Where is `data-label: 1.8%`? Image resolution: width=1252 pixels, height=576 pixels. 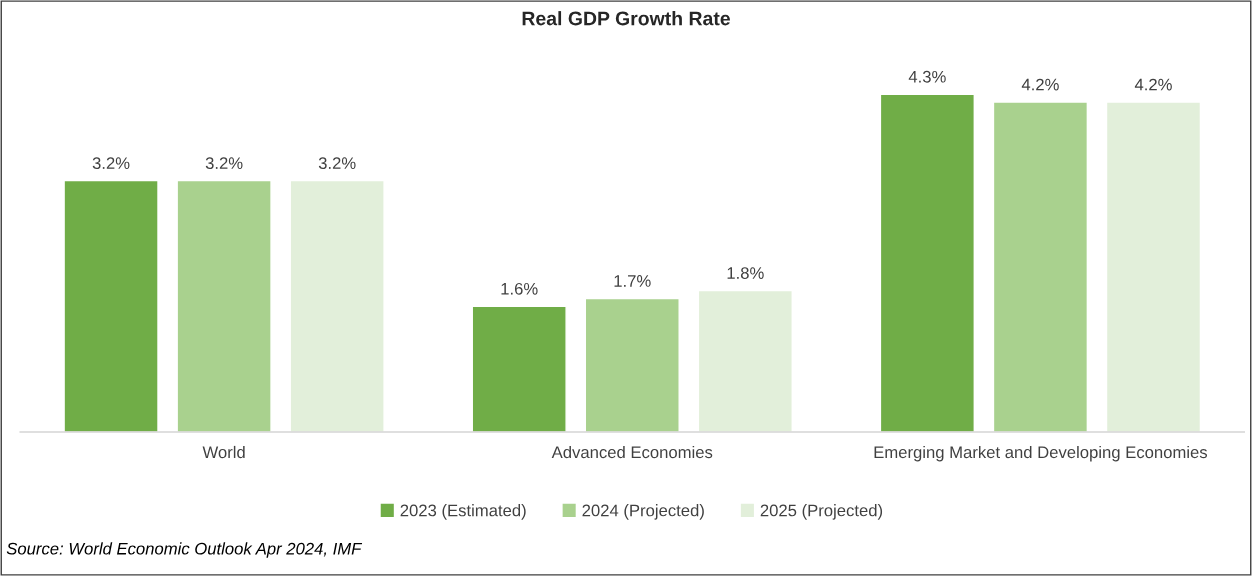 data-label: 1.8% is located at coordinates (745, 273).